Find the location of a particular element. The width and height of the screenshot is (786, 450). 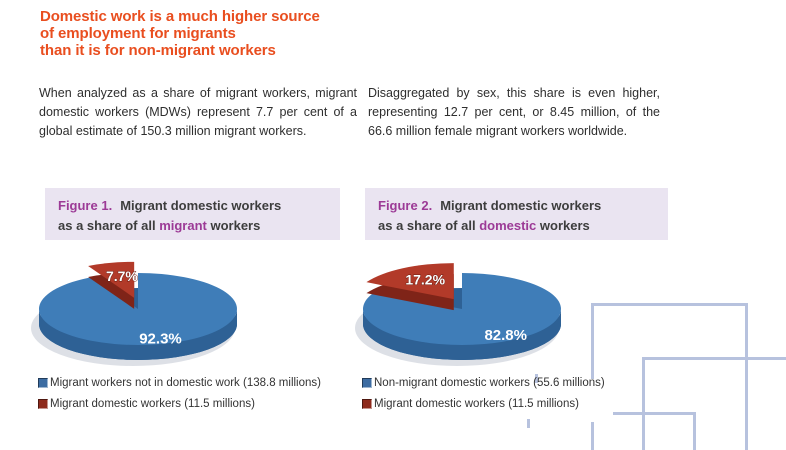

figure1-pie-chart: 92.3% 7.7% is located at coordinates (134, 313).